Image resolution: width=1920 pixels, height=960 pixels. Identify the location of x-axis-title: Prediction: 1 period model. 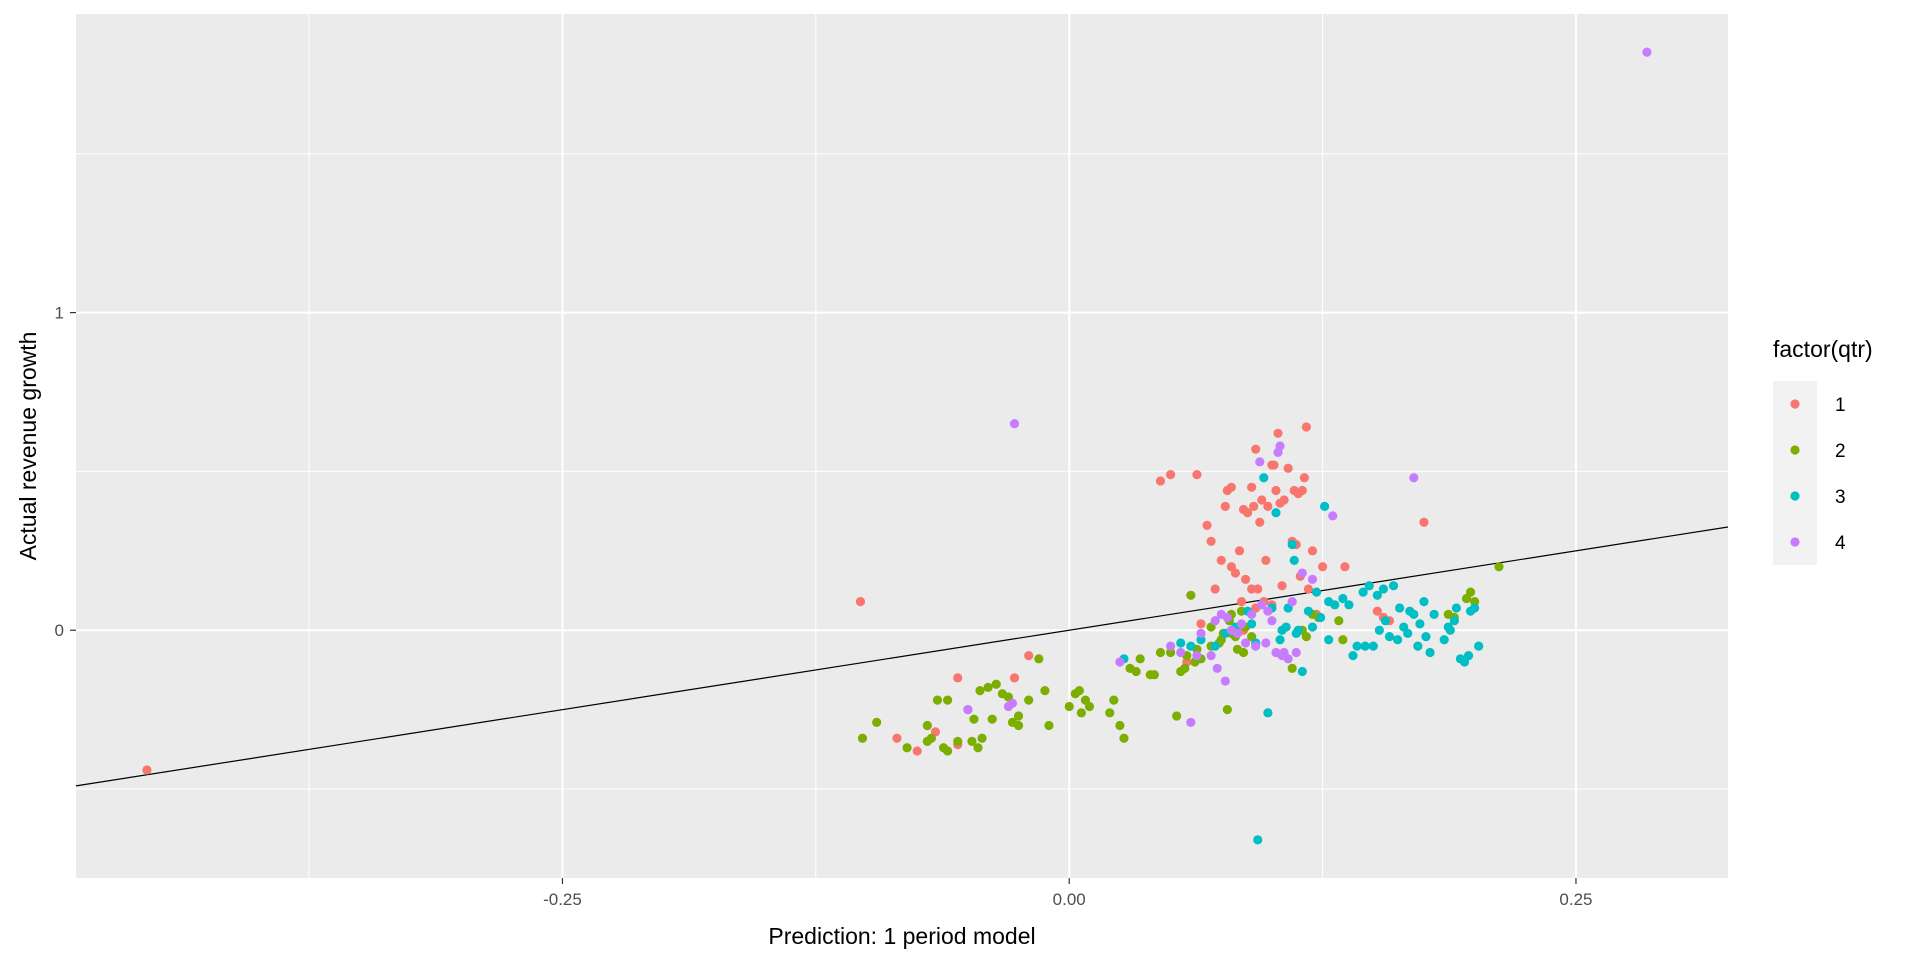
(901, 936).